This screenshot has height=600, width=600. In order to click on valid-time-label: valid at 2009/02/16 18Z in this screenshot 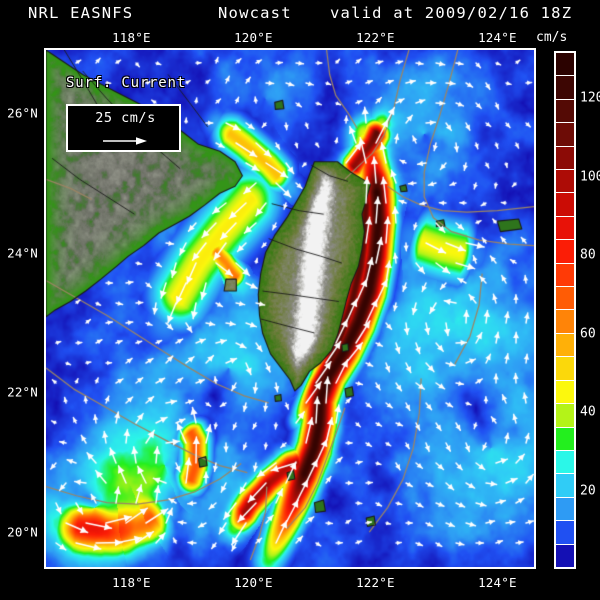, I will do `click(451, 13)`.